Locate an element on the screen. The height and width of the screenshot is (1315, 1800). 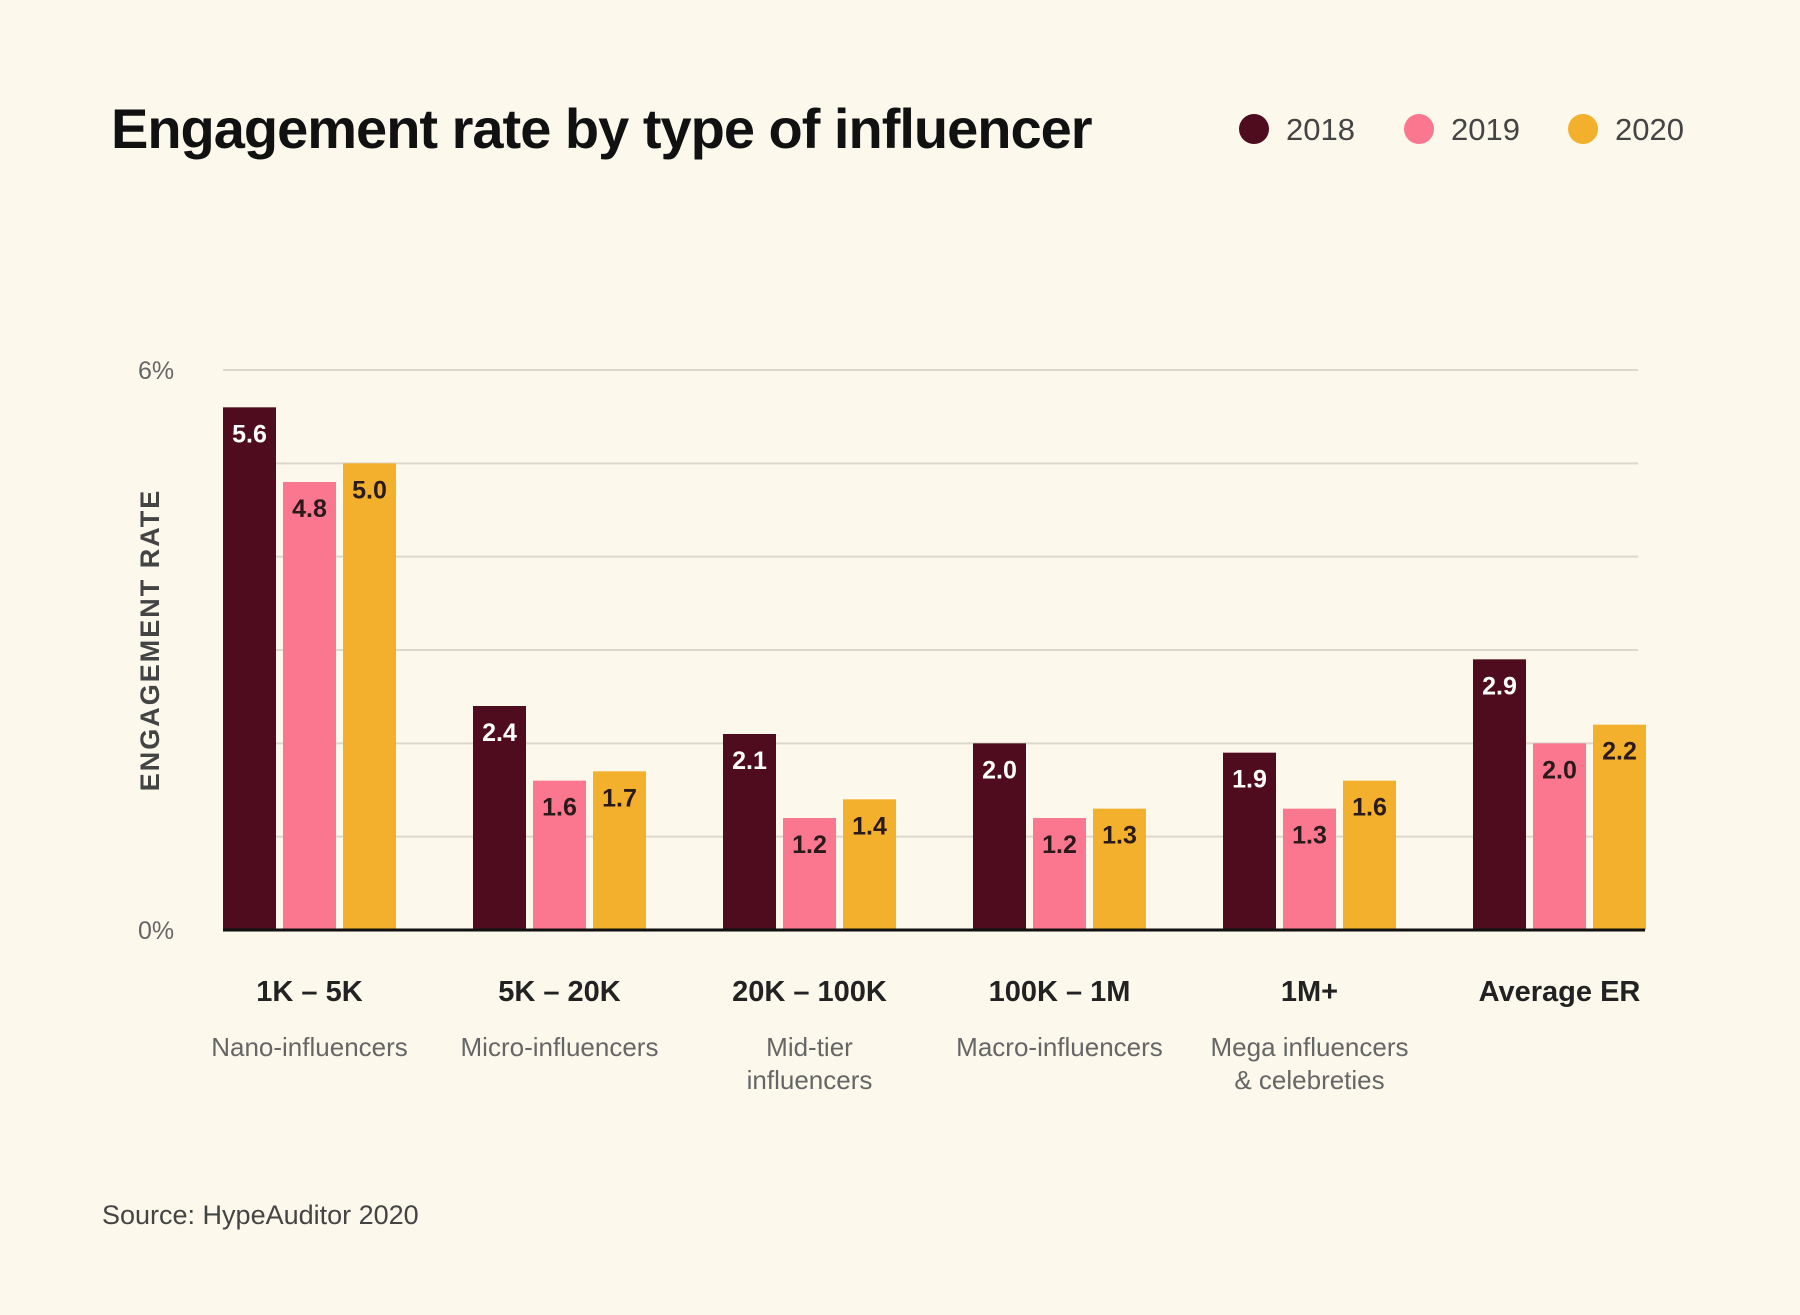
data-label: 2.1 is located at coordinates (749, 761).